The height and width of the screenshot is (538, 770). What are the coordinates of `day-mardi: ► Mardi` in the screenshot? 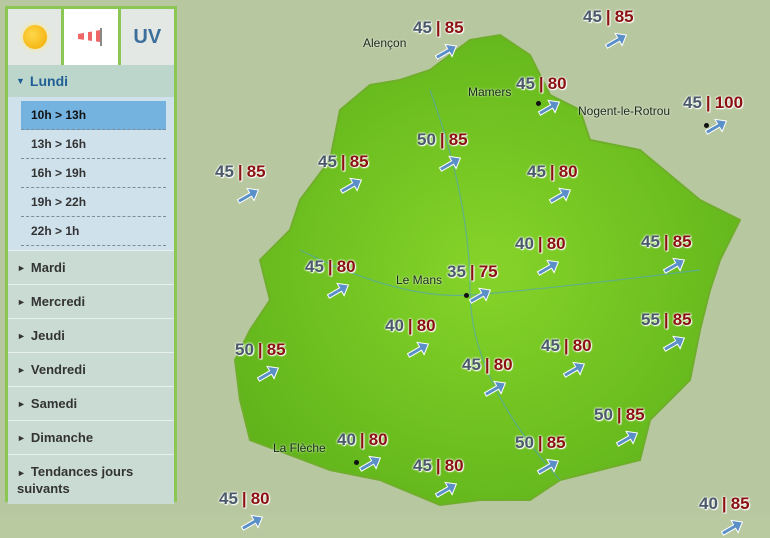 It's located at (91, 267).